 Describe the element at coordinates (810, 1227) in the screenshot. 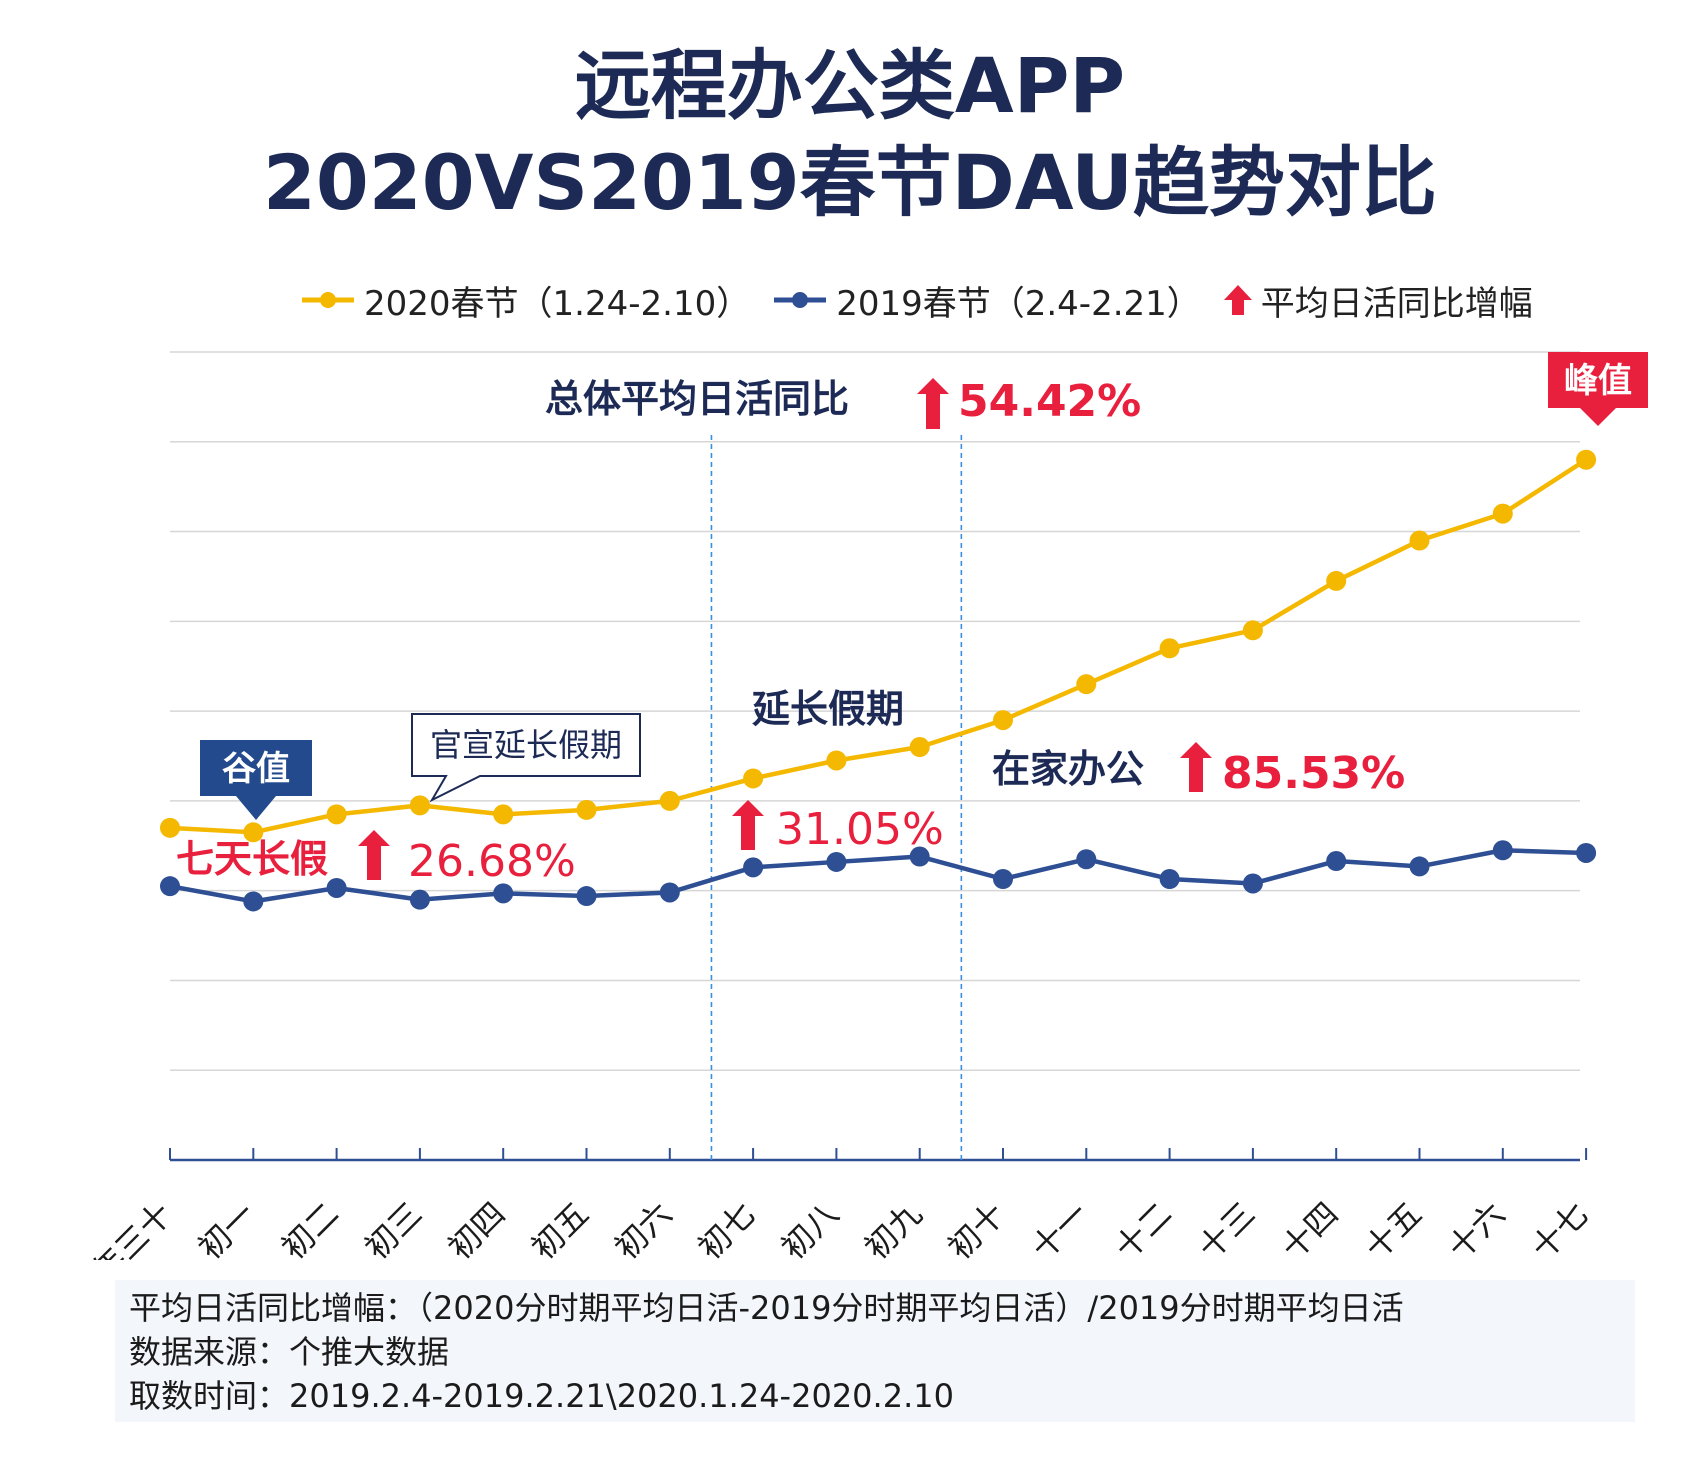

I see `x-tick-label: 初八` at that location.